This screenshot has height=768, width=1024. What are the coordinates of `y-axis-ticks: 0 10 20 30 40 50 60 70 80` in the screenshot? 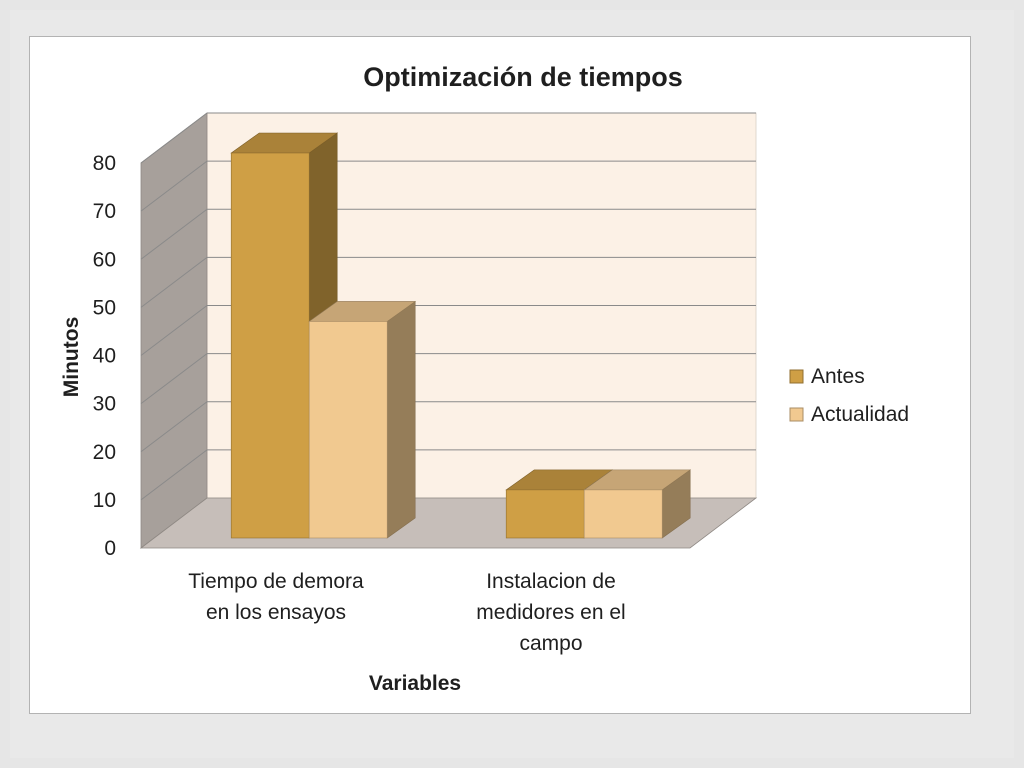 It's located at (104, 356).